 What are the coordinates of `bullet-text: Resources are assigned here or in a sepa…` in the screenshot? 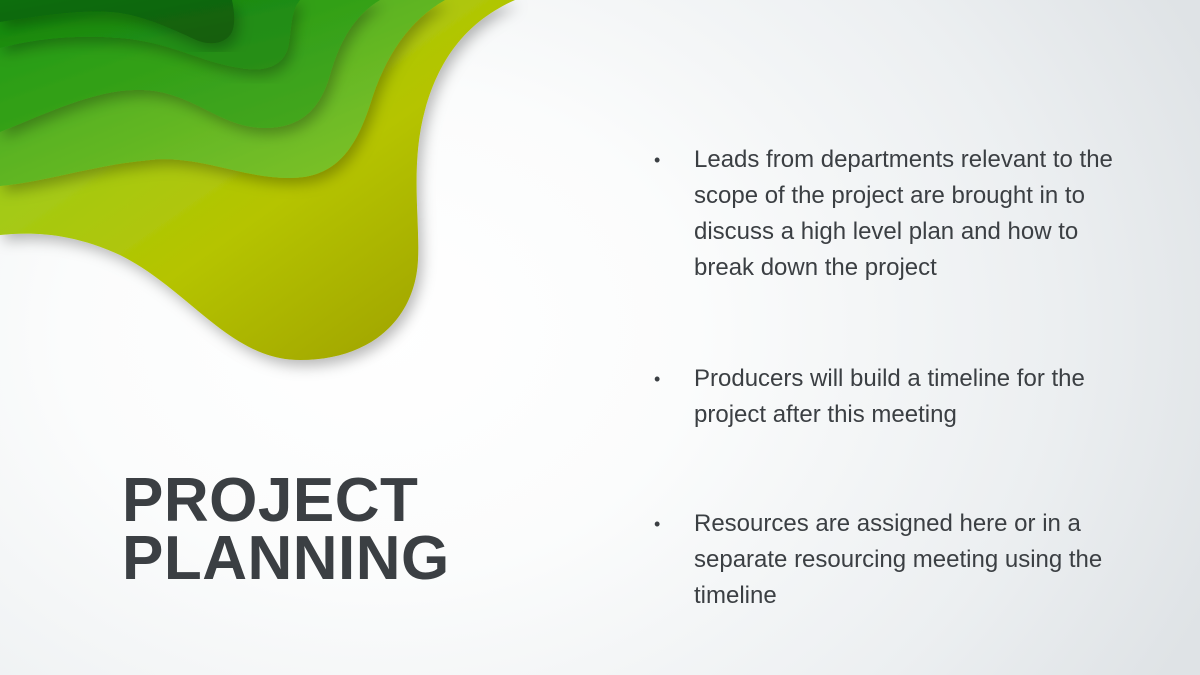 It's located at (898, 559).